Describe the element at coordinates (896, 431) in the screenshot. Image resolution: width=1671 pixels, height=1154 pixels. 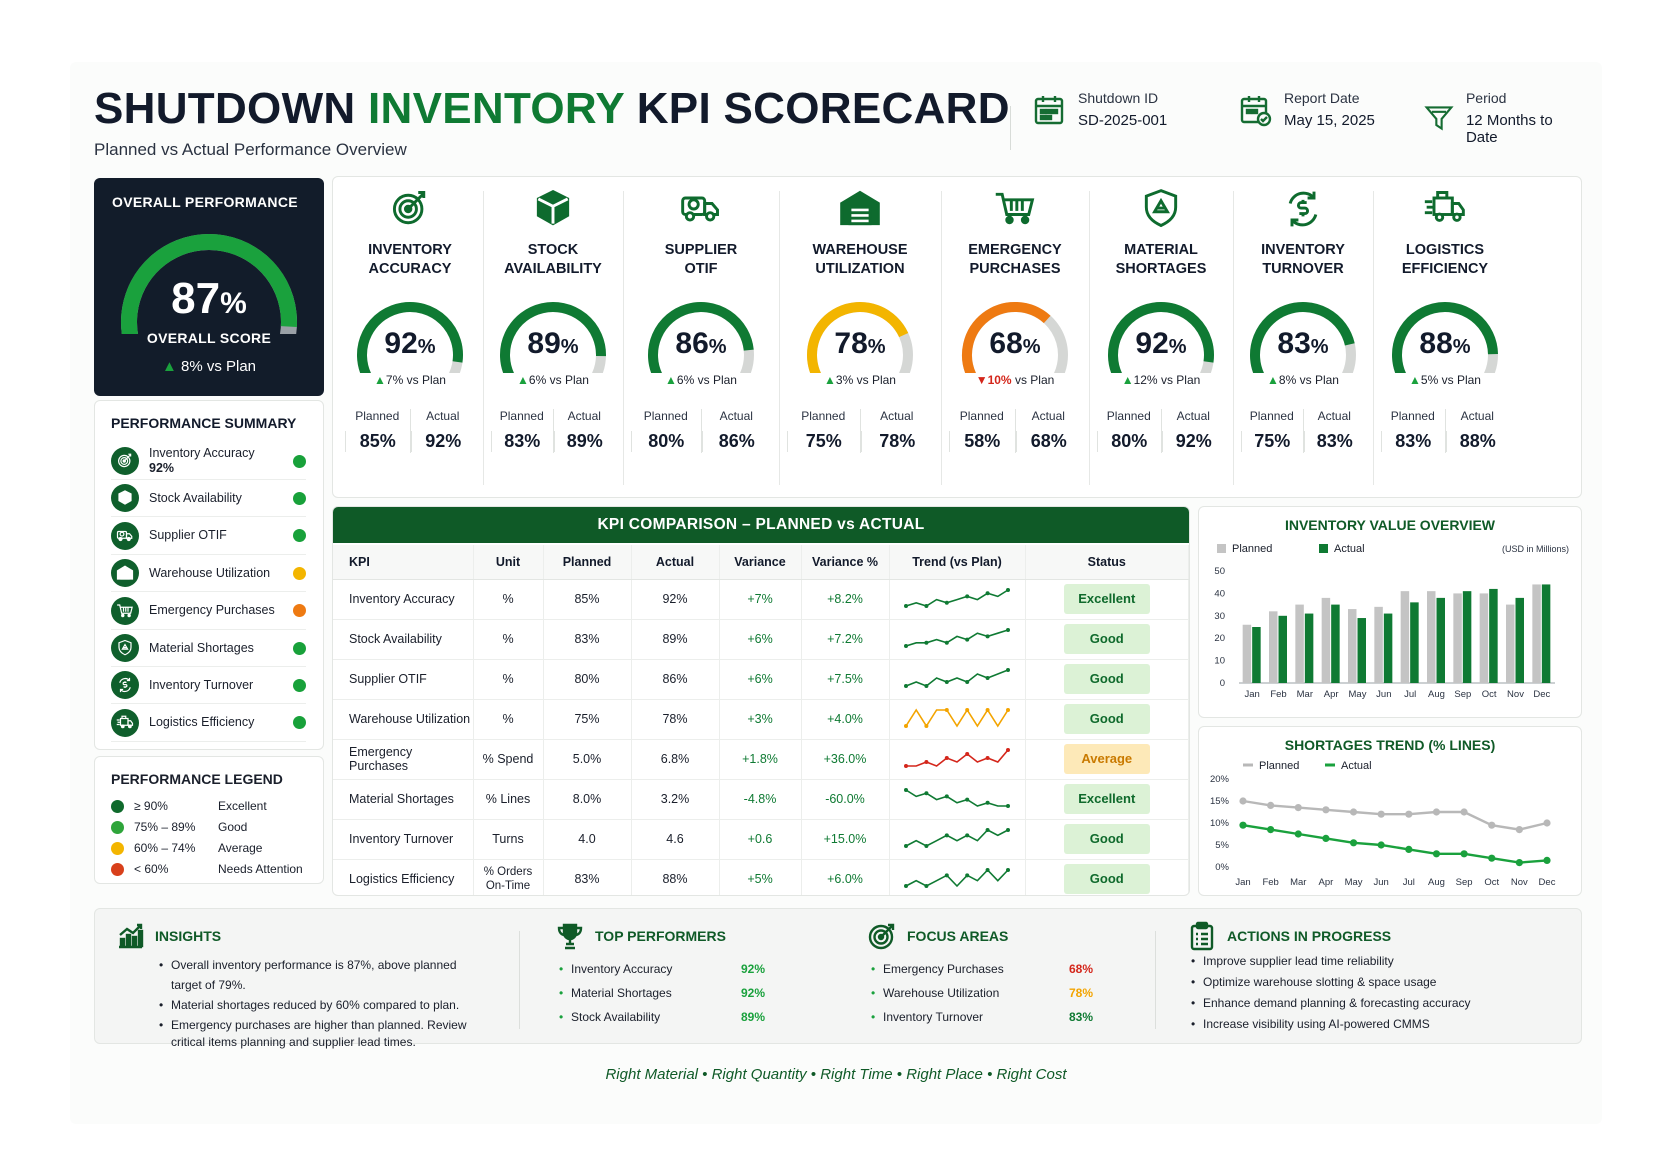
I see `kpi-actual: Actual 78%` at that location.